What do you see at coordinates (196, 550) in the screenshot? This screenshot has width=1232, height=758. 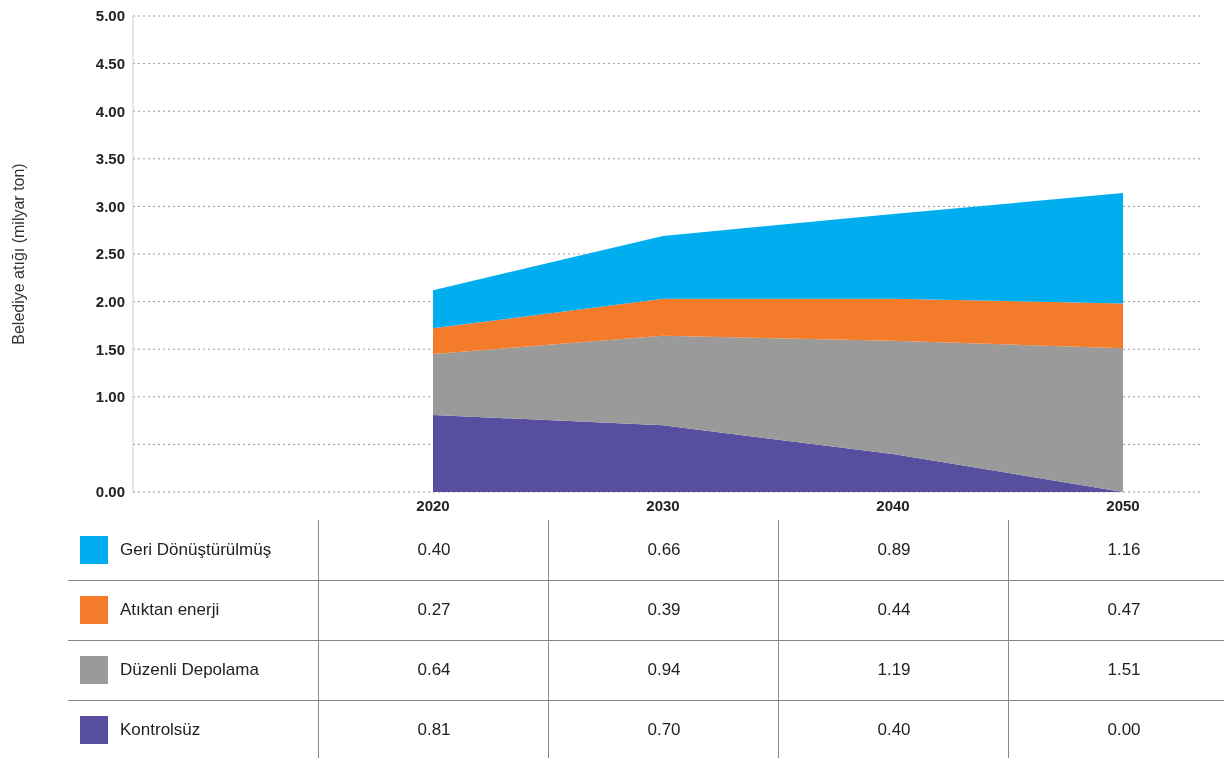 I see `legend-label: Geri Dönüştürülmüş` at bounding box center [196, 550].